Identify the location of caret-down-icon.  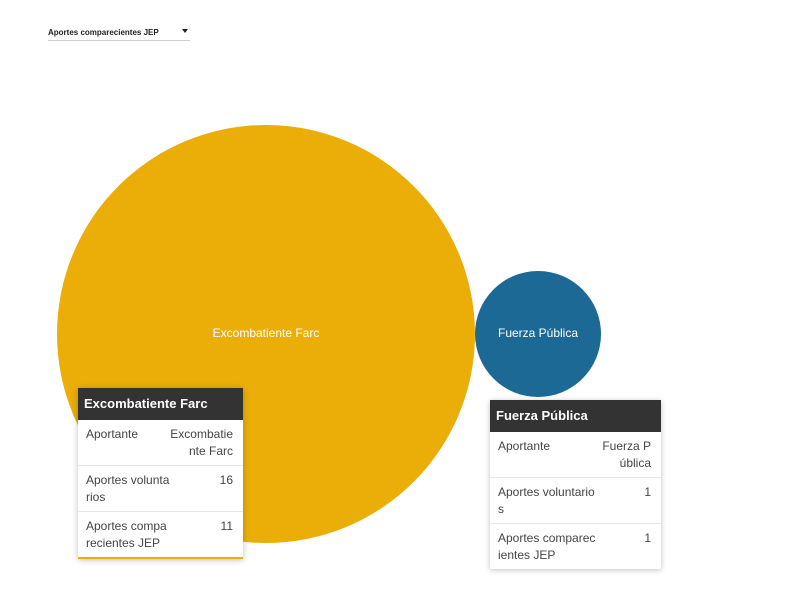
(185, 31).